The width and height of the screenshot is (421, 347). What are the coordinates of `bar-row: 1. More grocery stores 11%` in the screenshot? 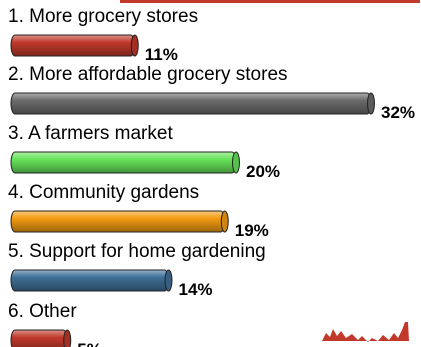 It's located at (103, 35).